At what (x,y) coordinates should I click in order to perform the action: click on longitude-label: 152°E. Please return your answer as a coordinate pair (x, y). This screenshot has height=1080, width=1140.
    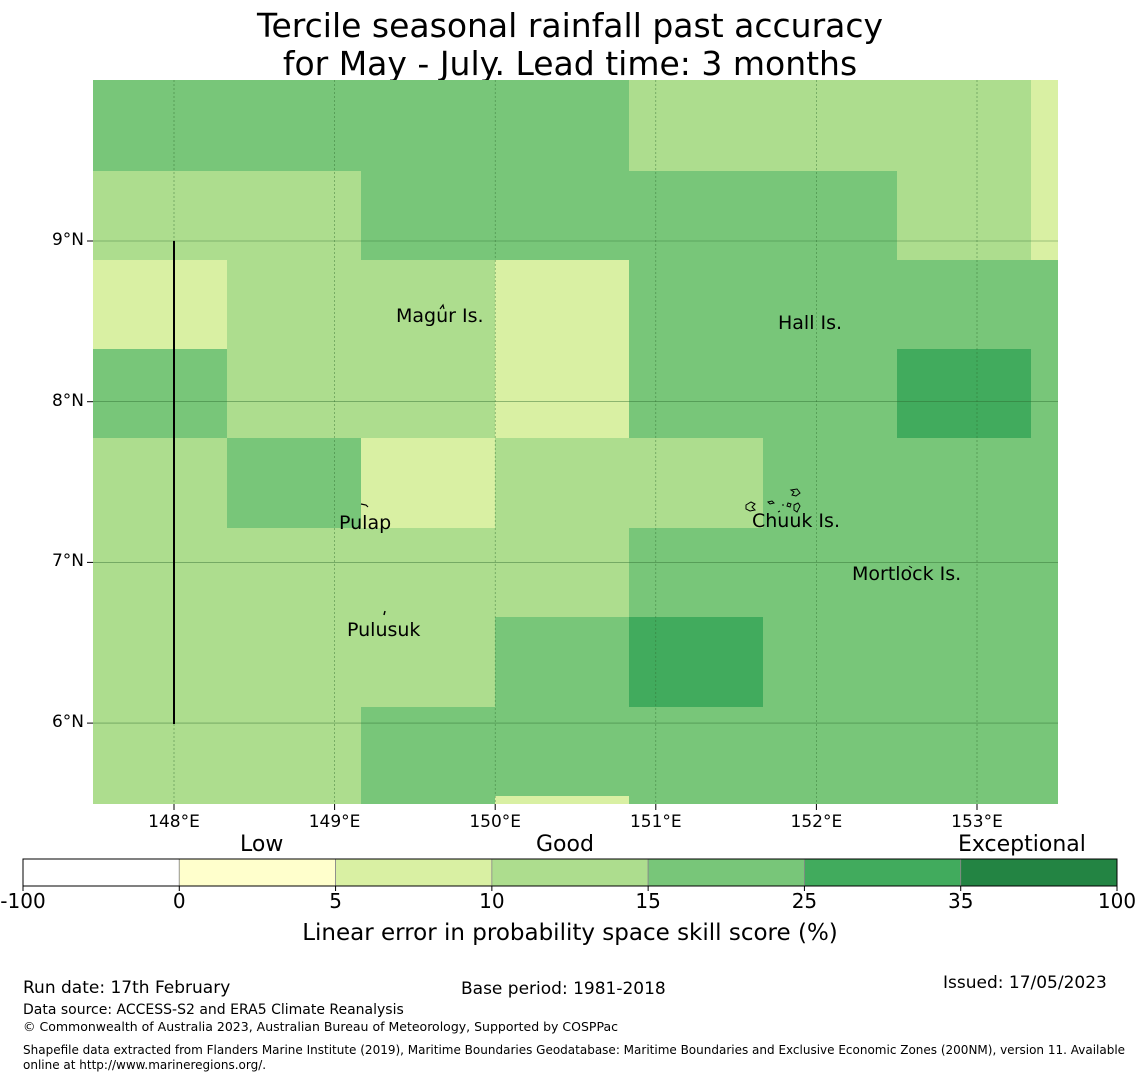
    Looking at the image, I should click on (816, 822).